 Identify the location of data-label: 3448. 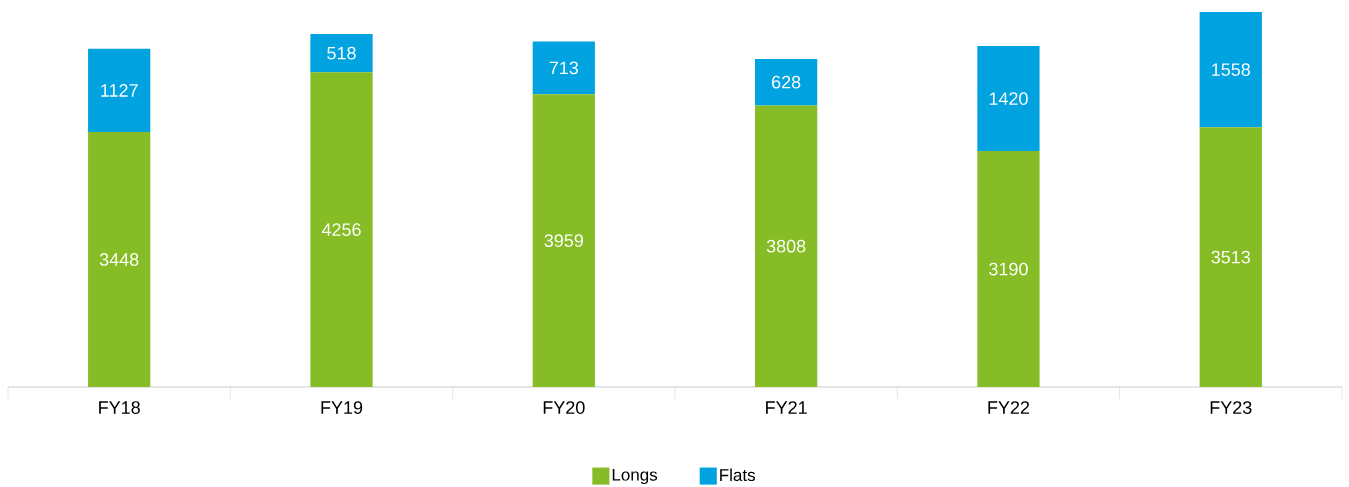
(119, 259).